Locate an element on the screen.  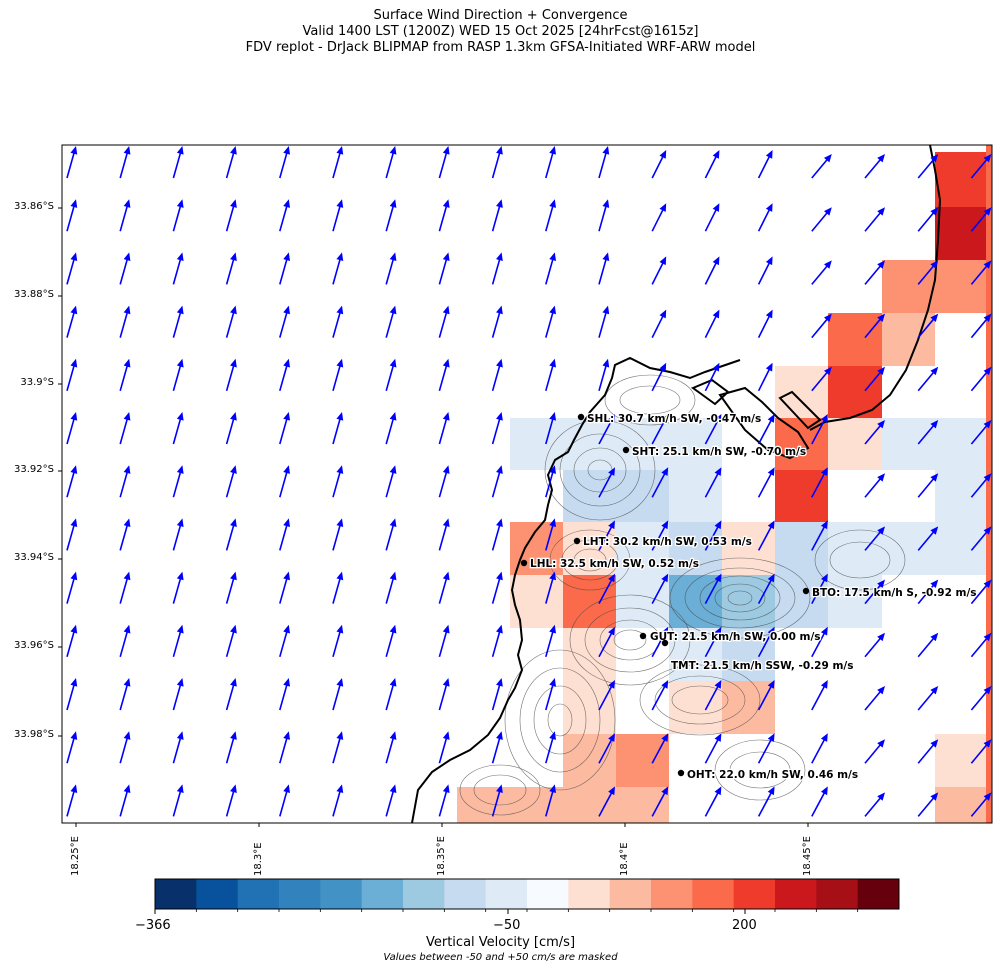
colorbar is located at coordinates (527, 896).